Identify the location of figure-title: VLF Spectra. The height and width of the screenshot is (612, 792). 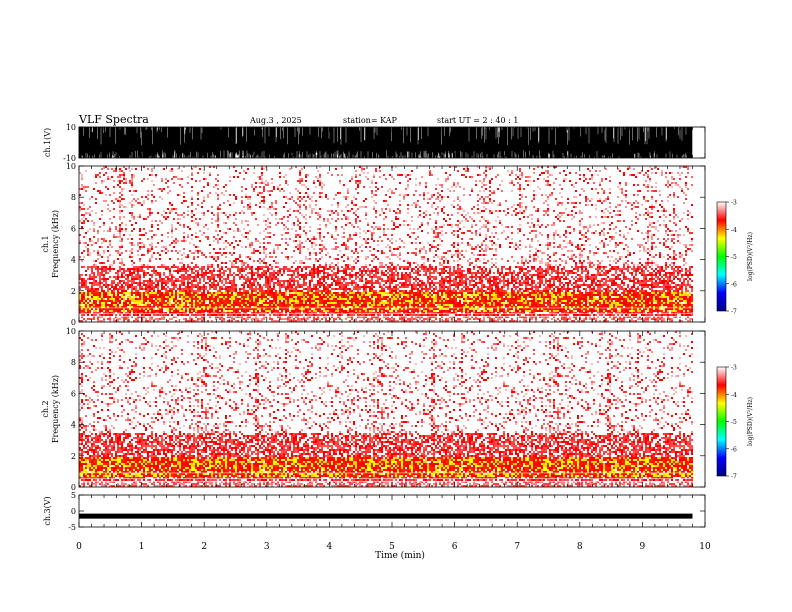
(113, 119).